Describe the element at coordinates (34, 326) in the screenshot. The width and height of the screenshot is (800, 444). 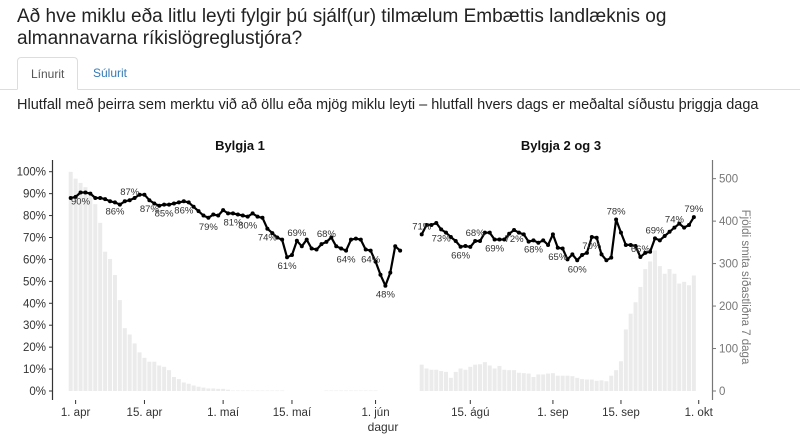
I see `y-tick-label: 30%` at that location.